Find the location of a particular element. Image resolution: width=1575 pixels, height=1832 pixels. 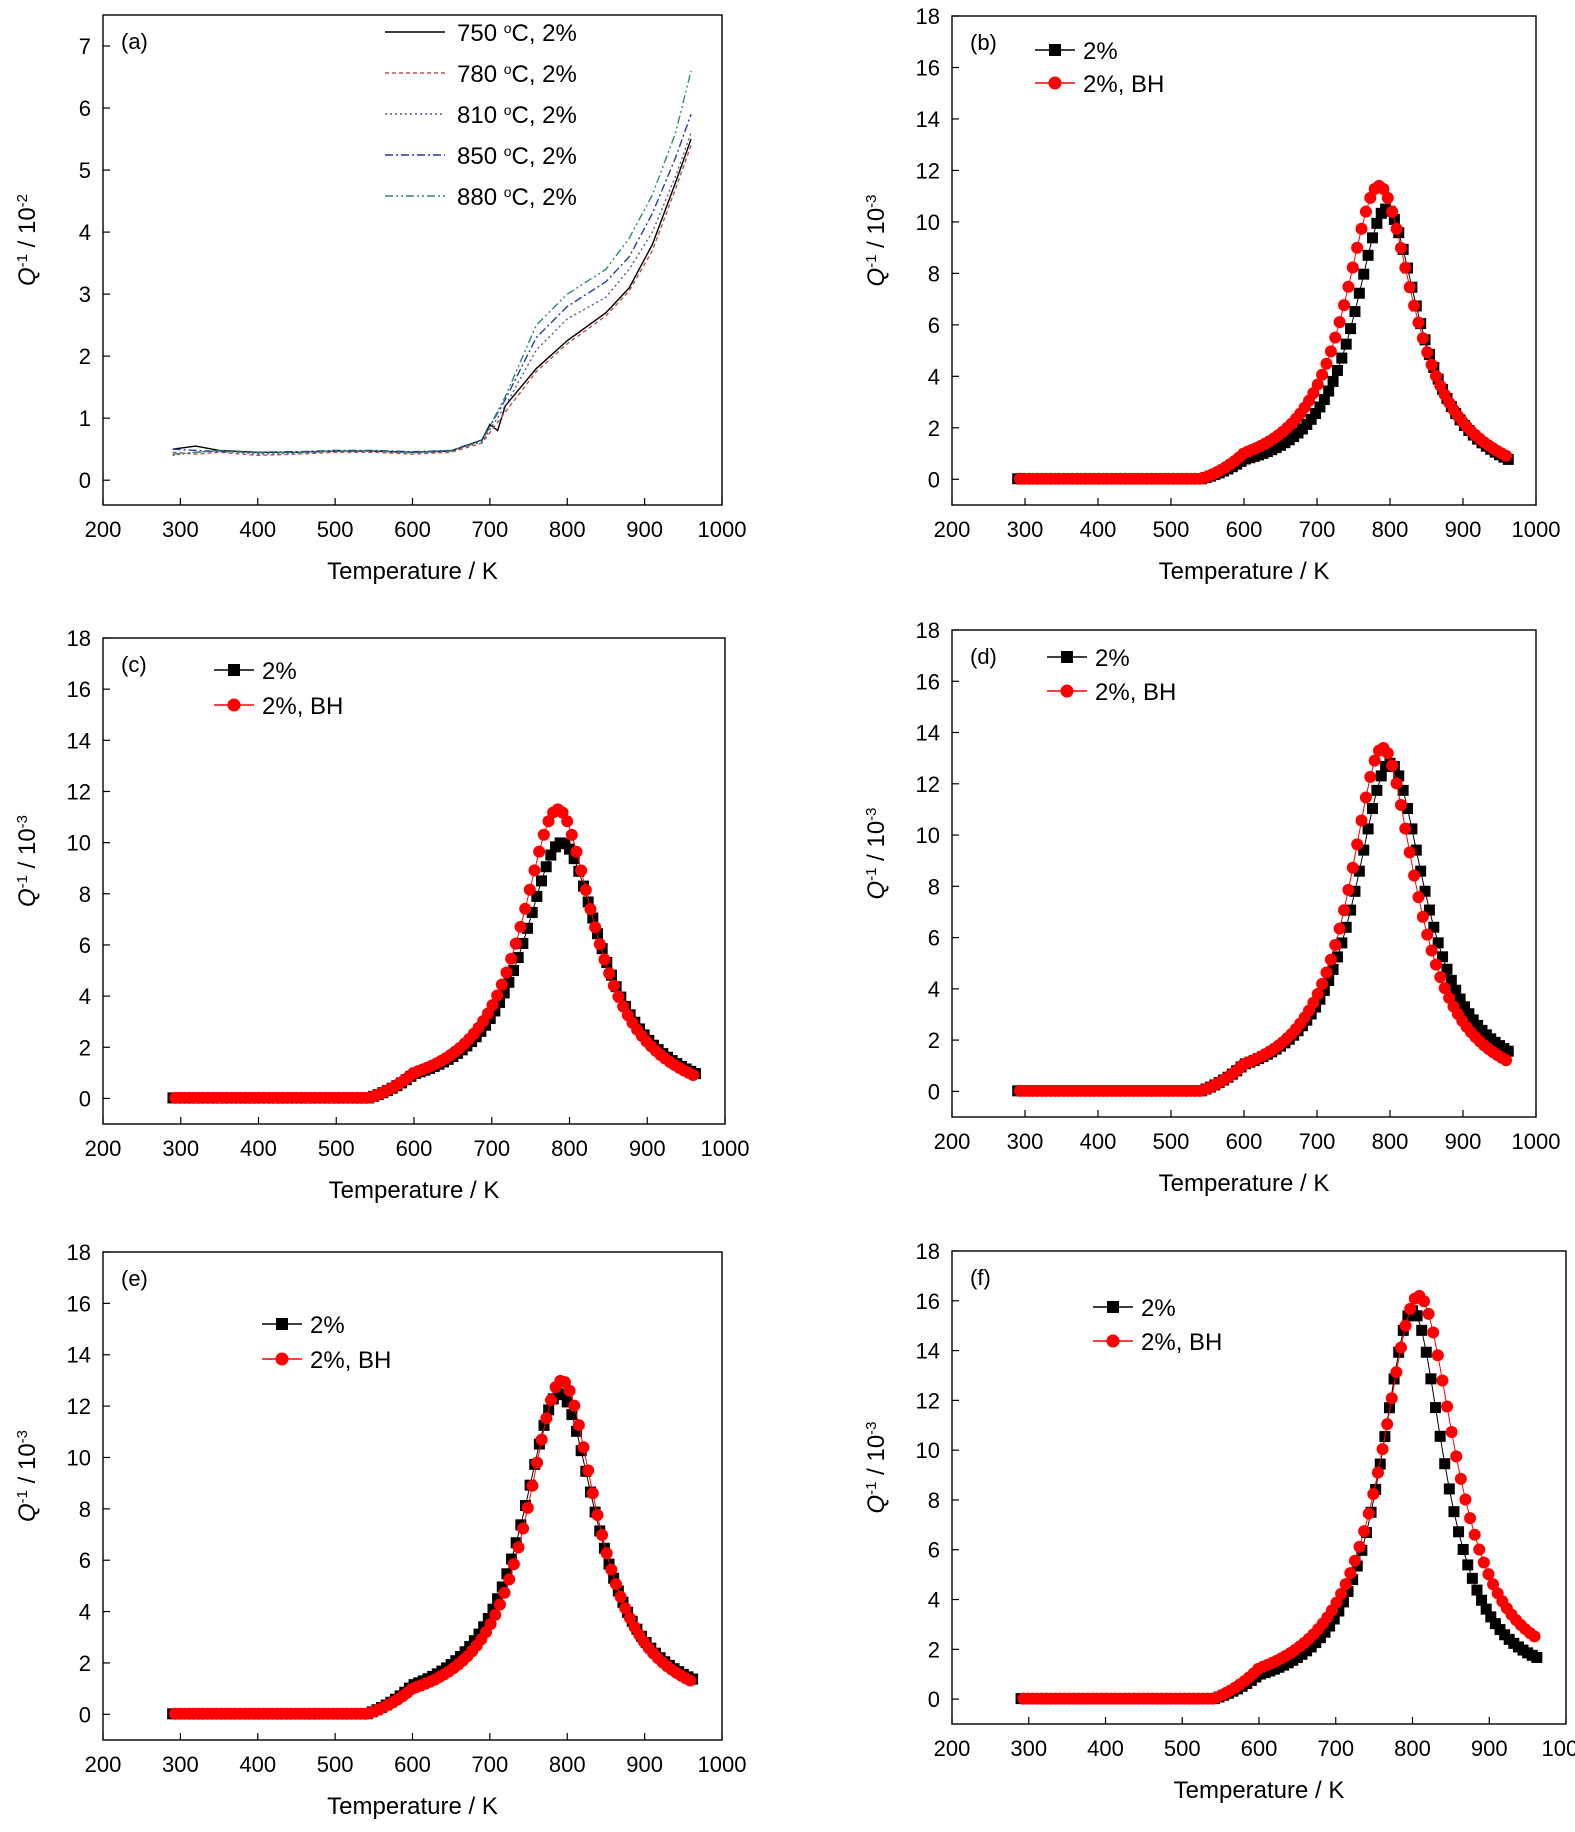

y-tick-label: 12 is located at coordinates (928, 170).